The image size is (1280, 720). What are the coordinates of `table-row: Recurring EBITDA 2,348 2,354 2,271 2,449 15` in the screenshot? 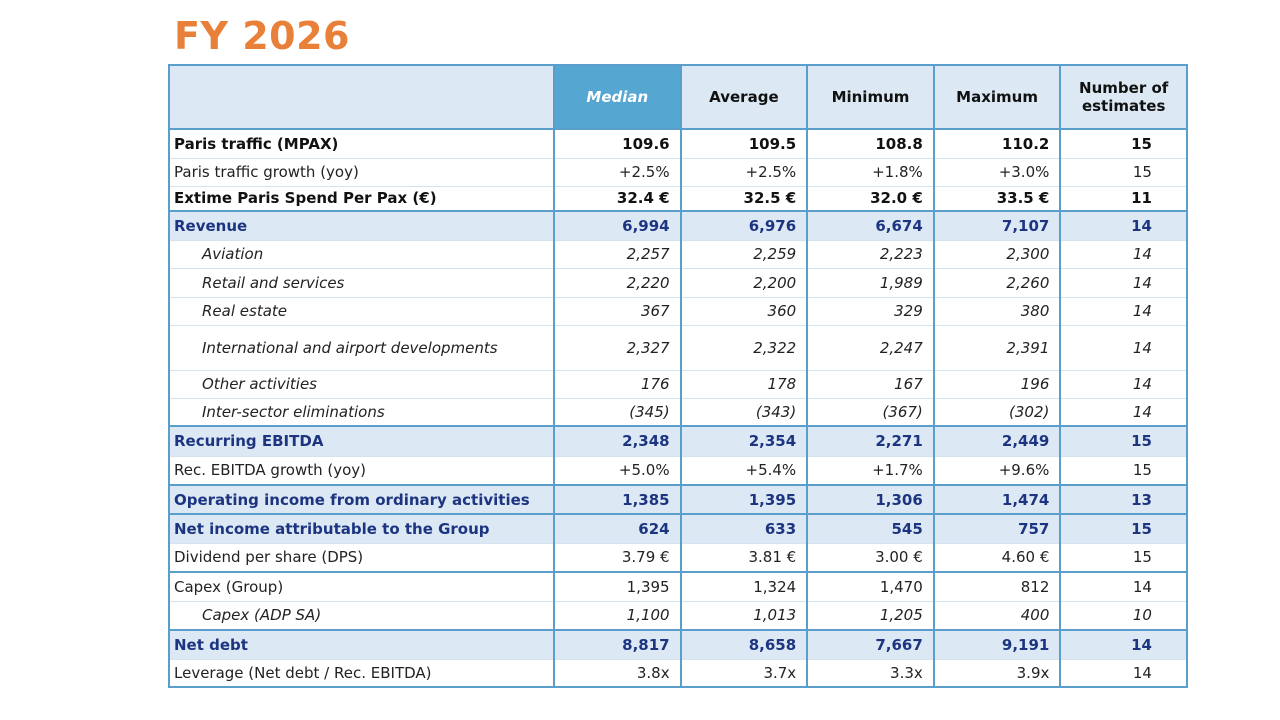 It's located at (678, 440).